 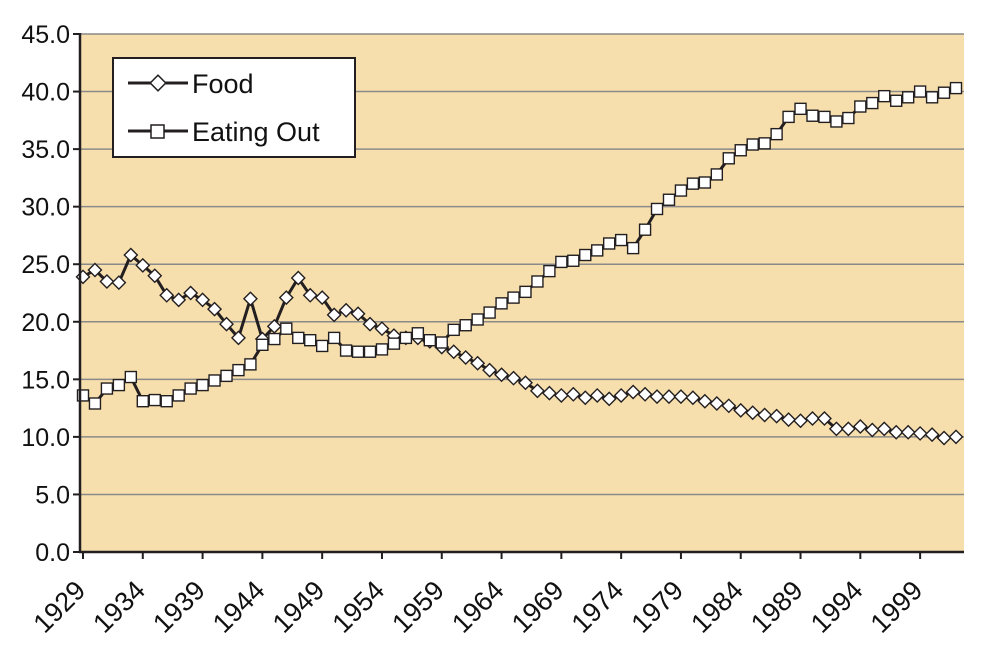 What do you see at coordinates (239, 607) in the screenshot?
I see `x-tick-label-3: 1944` at bounding box center [239, 607].